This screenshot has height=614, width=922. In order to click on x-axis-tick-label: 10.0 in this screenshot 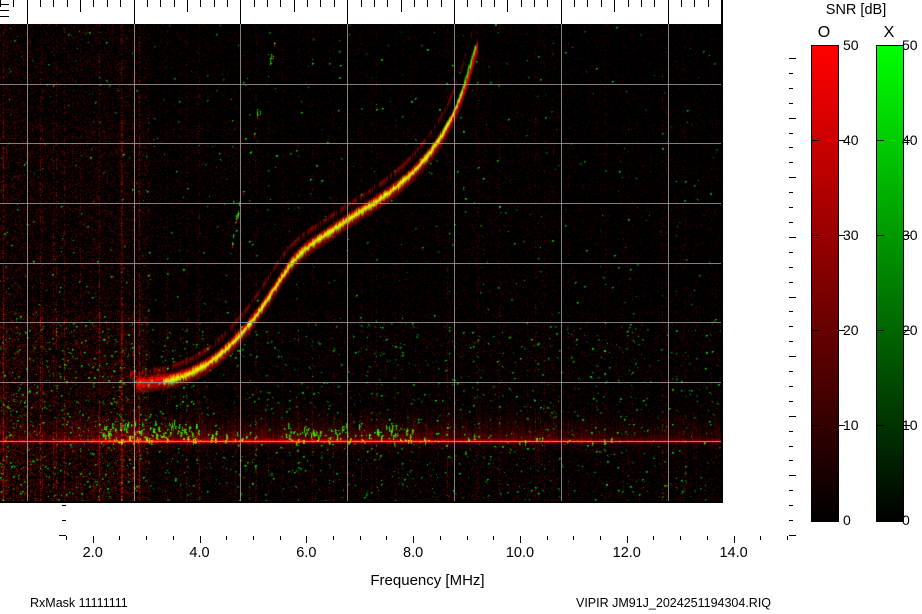, I will do `click(520, 553)`.